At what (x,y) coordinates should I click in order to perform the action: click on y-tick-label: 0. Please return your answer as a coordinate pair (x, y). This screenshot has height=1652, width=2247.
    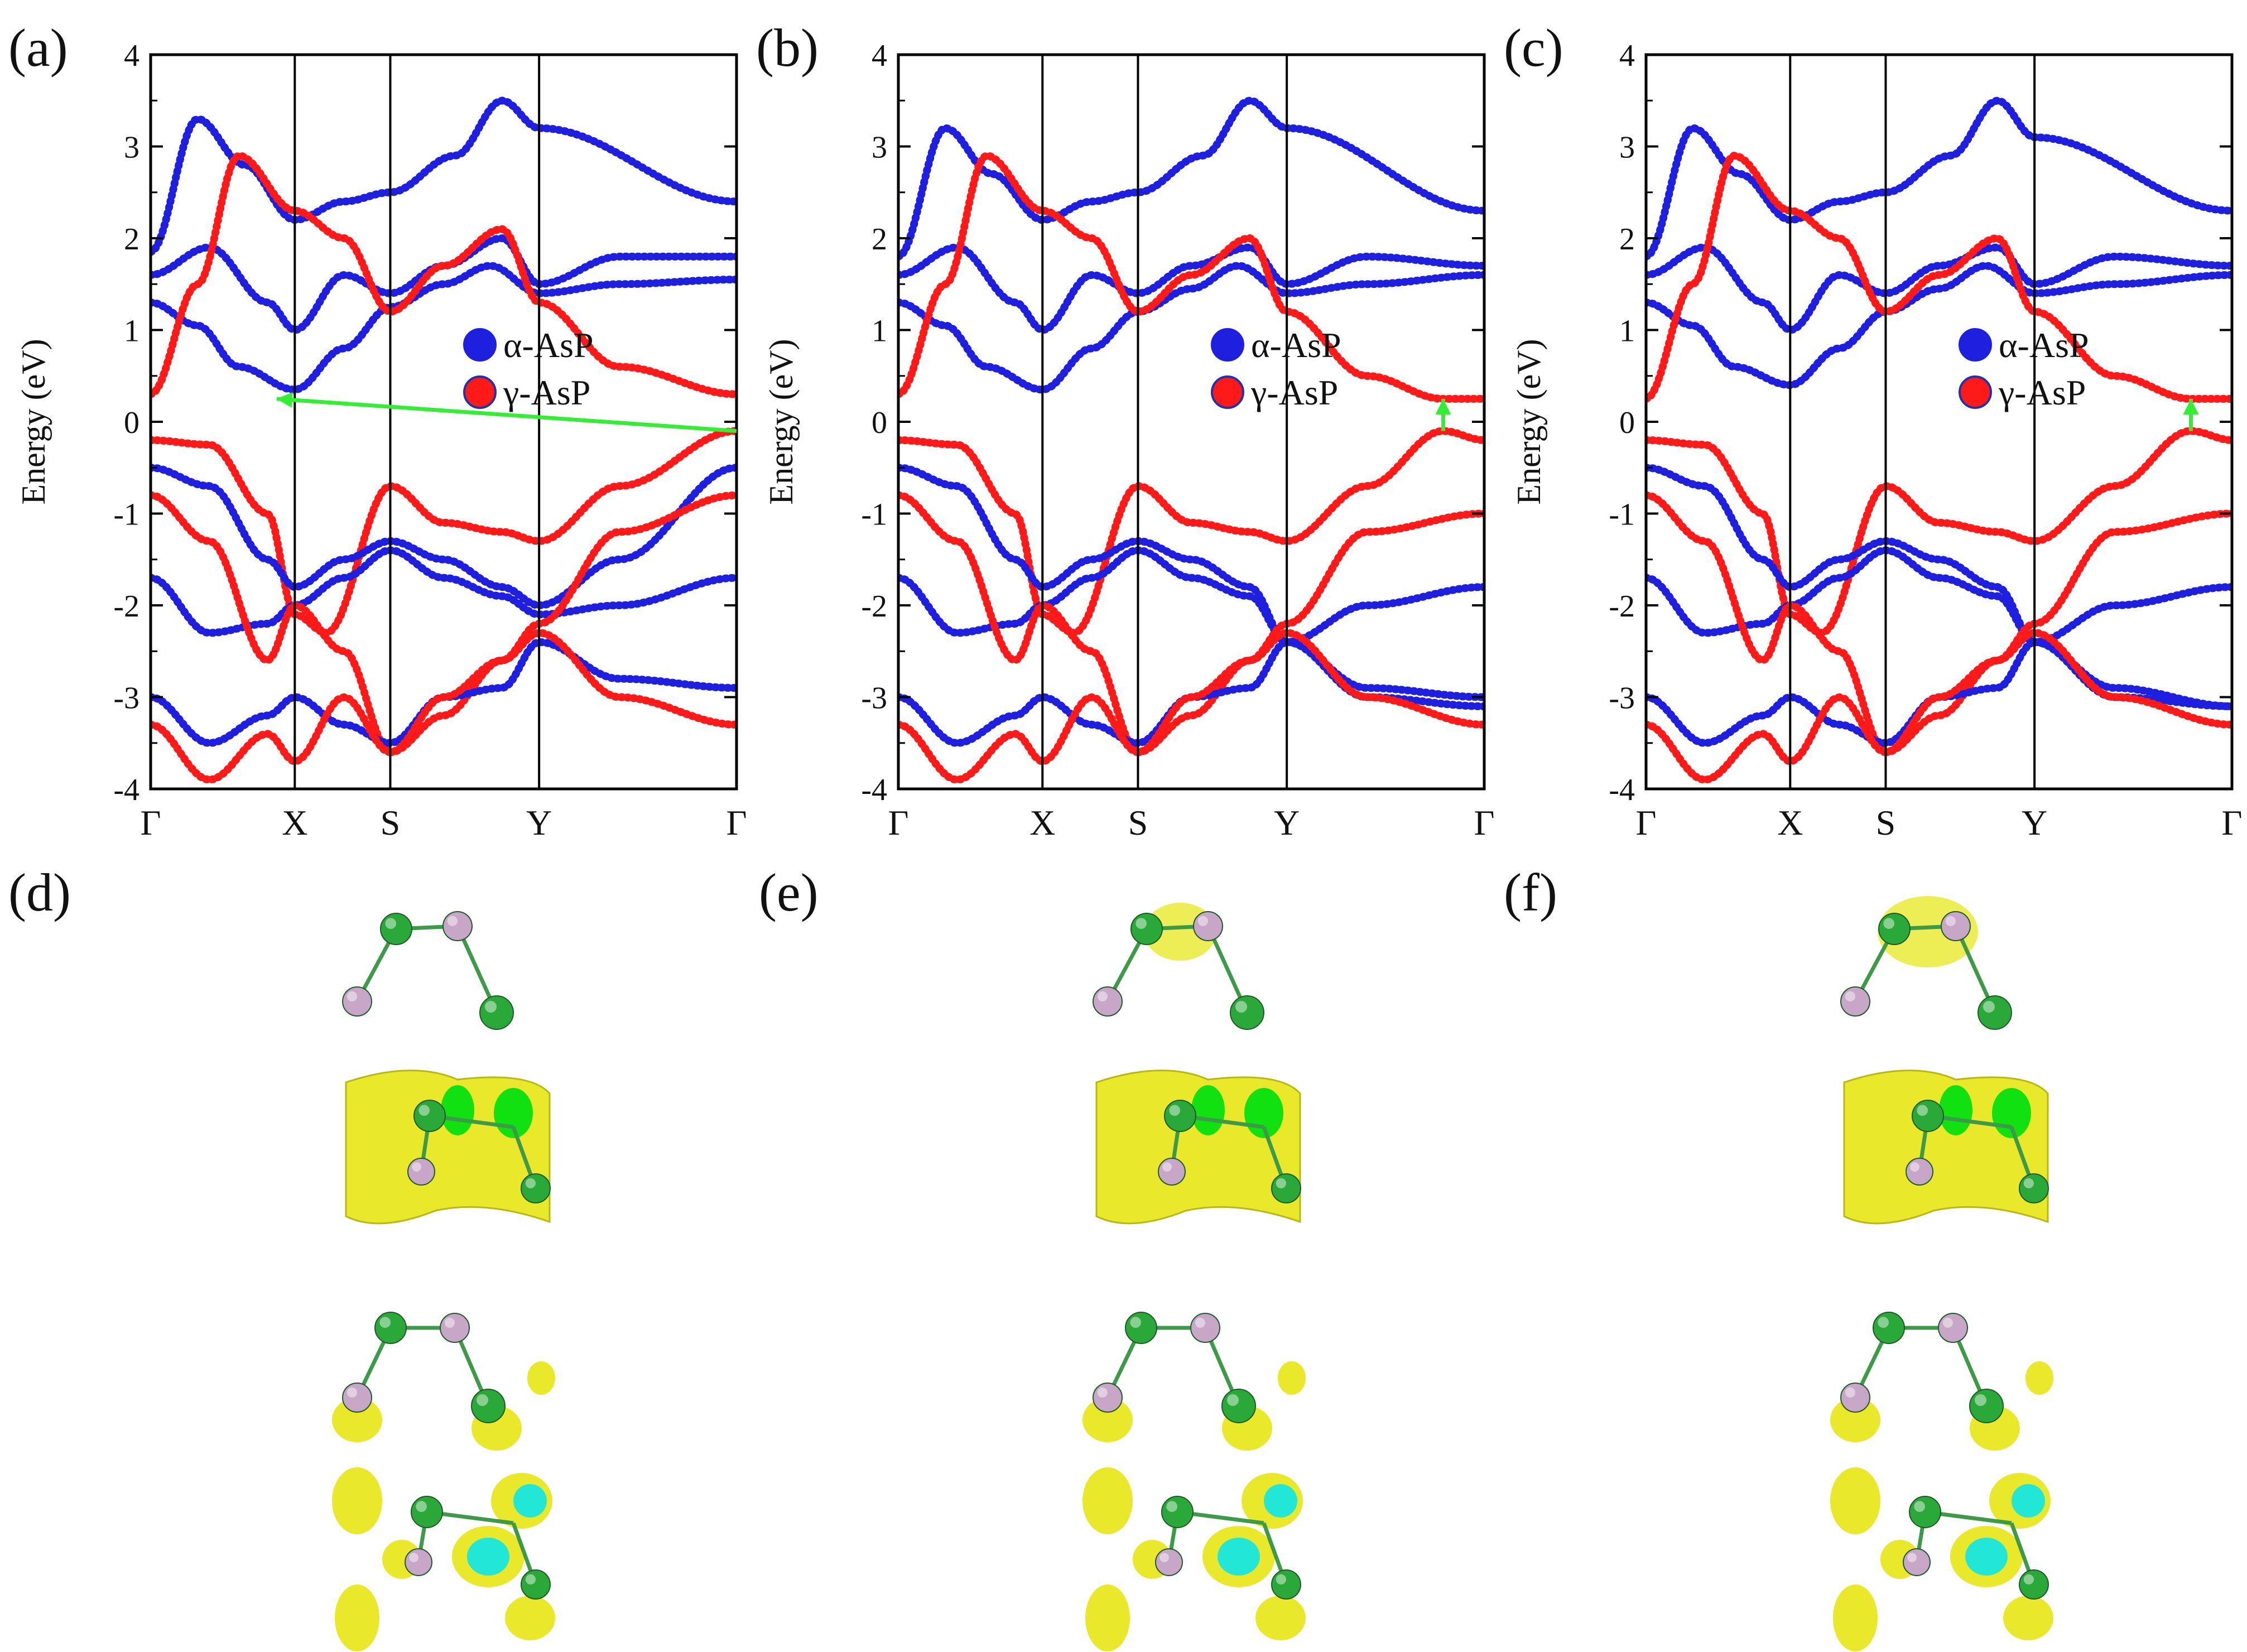
    Looking at the image, I should click on (1627, 423).